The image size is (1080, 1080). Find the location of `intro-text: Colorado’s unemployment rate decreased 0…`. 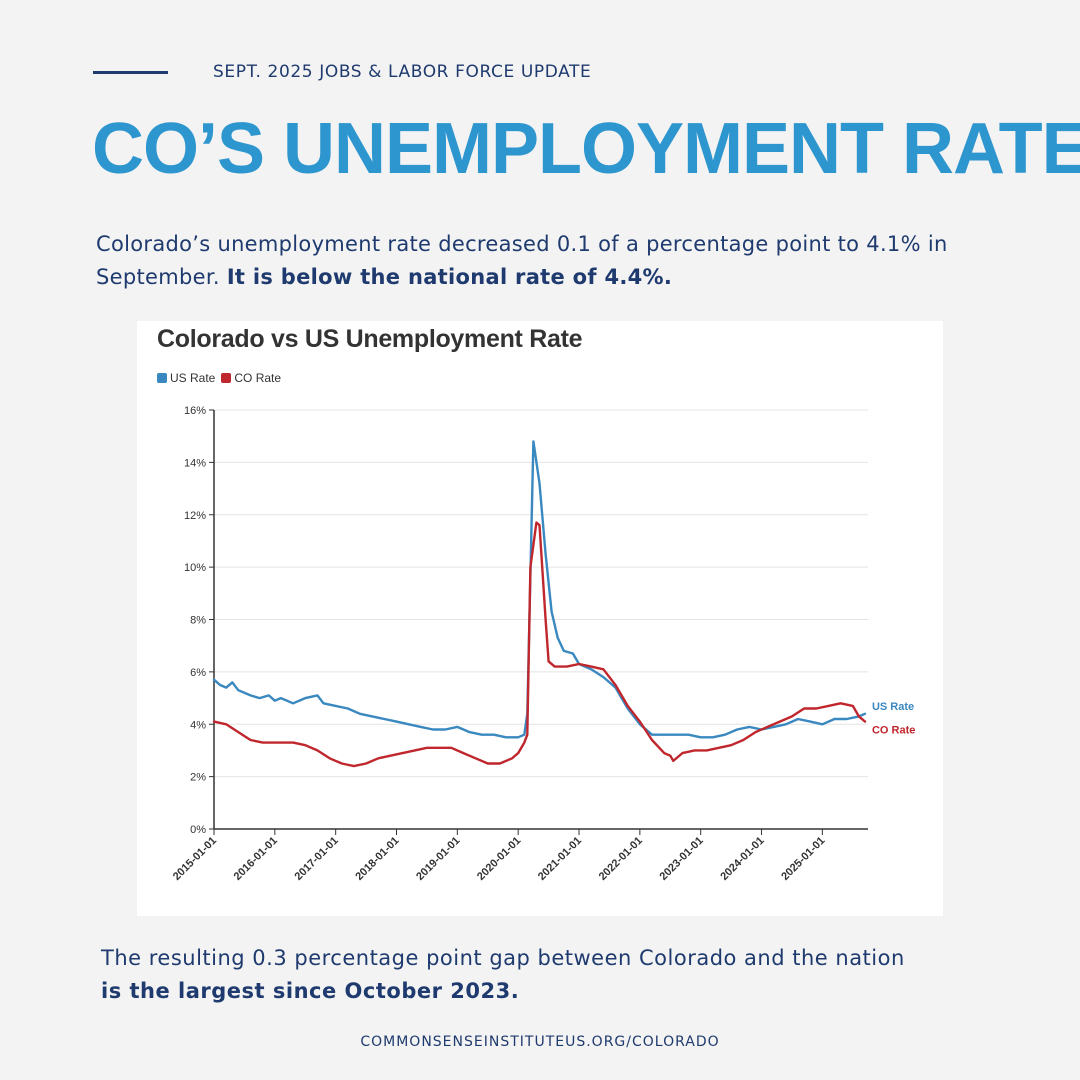

intro-text: Colorado’s unemployment rate decreased 0… is located at coordinates (522, 260).